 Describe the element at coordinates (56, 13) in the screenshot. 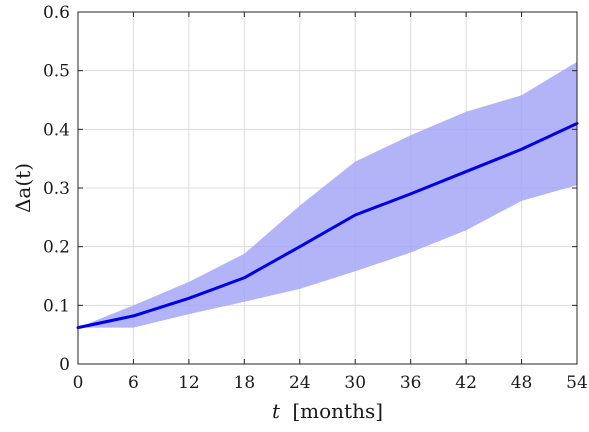

I see `y-tick-label-6: 0.6` at that location.